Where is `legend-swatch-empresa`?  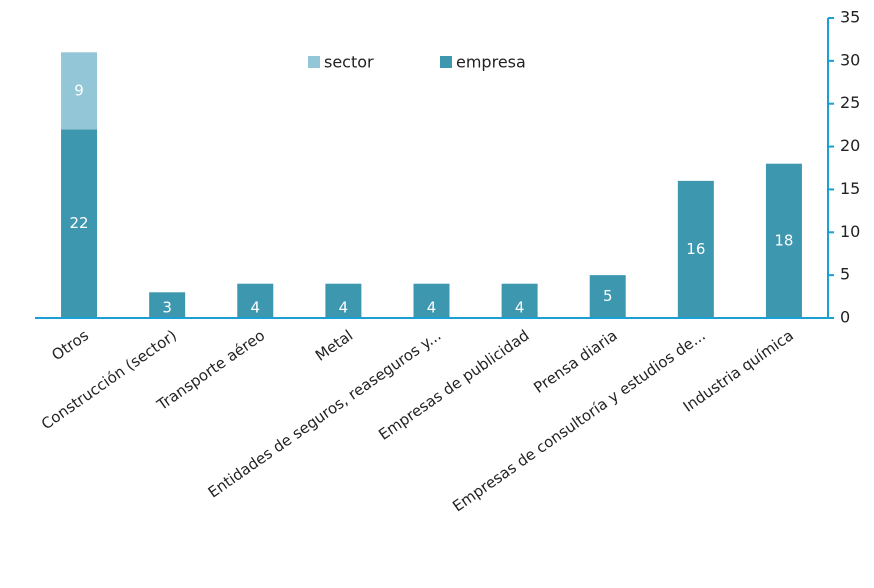 legend-swatch-empresa is located at coordinates (446, 62).